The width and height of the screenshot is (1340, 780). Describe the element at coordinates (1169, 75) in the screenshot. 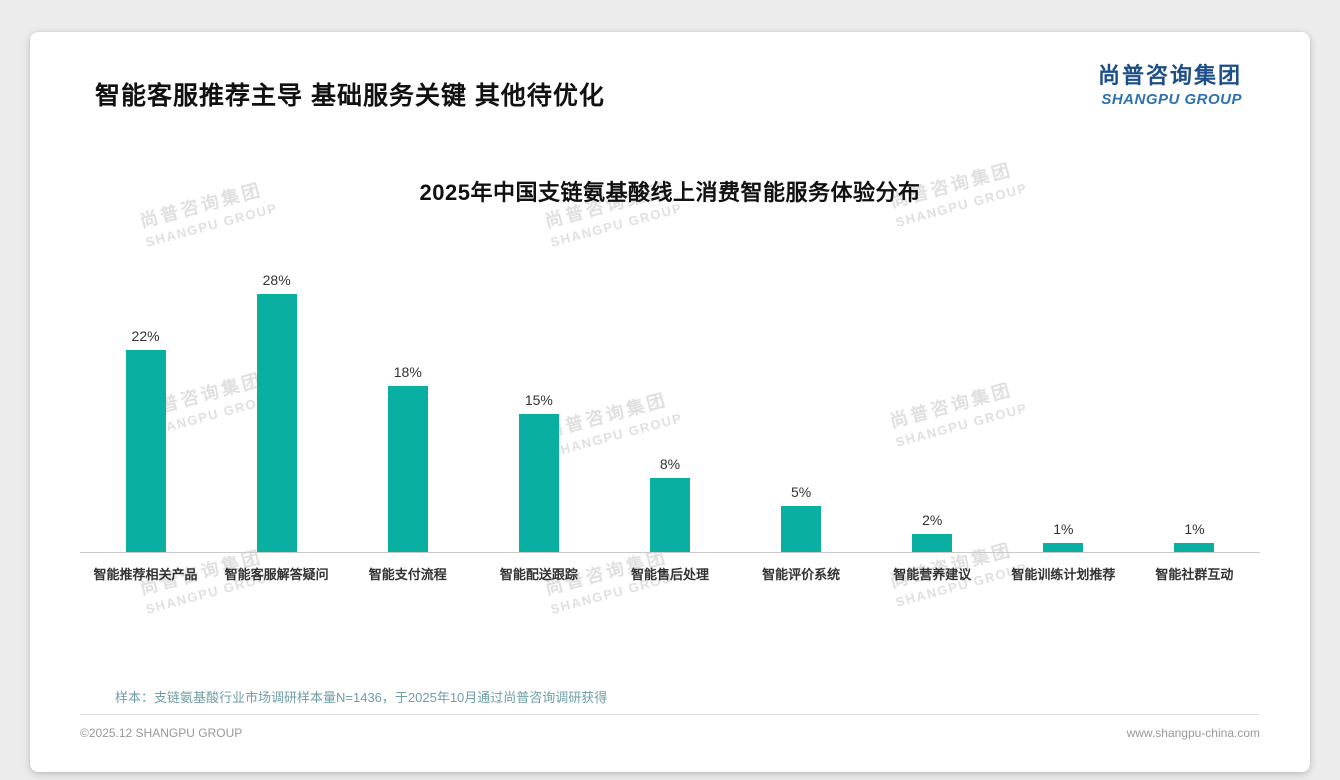

I see `logo-cn-text: 尚普咨询集团` at that location.